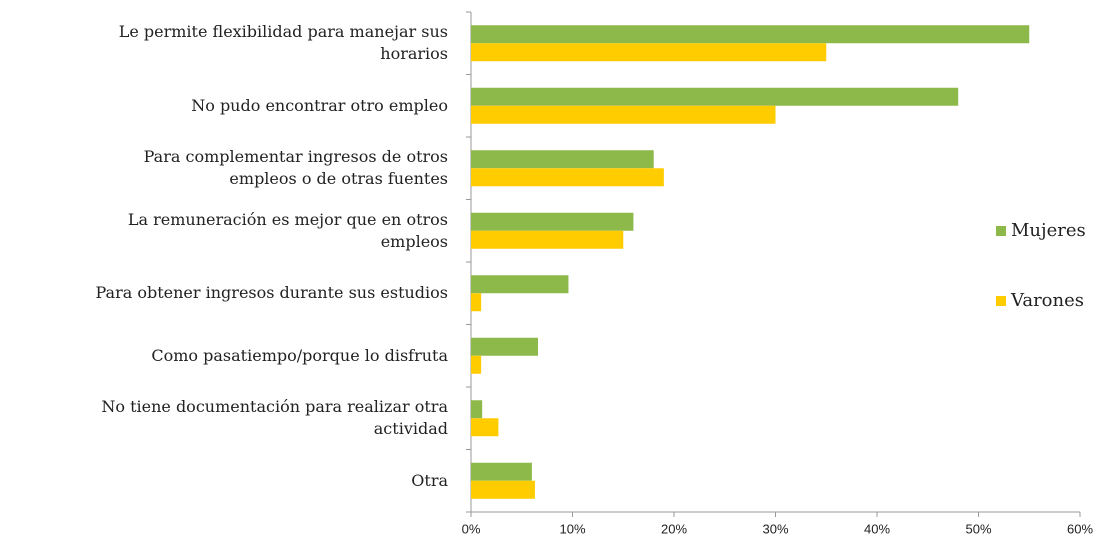 This screenshot has width=1106, height=548. What do you see at coordinates (429, 480) in the screenshot?
I see `category-label: Otra` at bounding box center [429, 480].